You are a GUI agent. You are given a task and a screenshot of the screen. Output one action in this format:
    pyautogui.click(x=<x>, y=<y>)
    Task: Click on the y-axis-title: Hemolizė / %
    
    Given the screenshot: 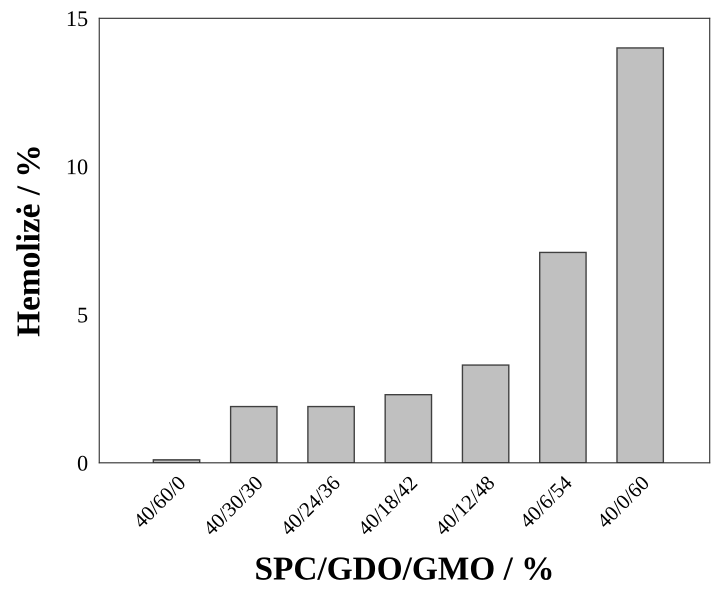 What is the action you would take?
    pyautogui.click(x=28, y=241)
    